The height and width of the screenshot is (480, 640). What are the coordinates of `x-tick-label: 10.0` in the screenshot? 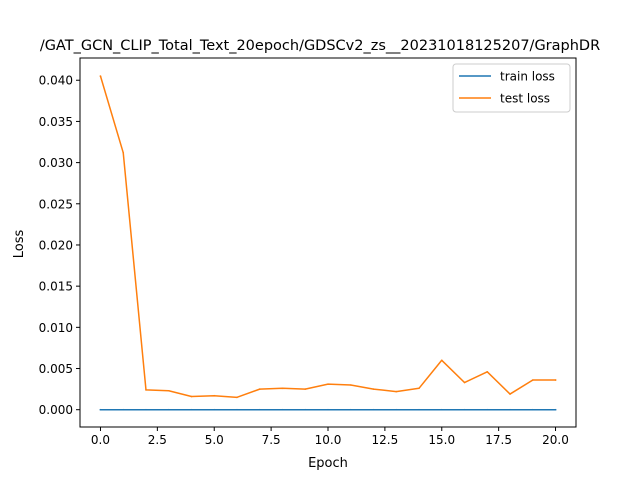 It's located at (328, 440).